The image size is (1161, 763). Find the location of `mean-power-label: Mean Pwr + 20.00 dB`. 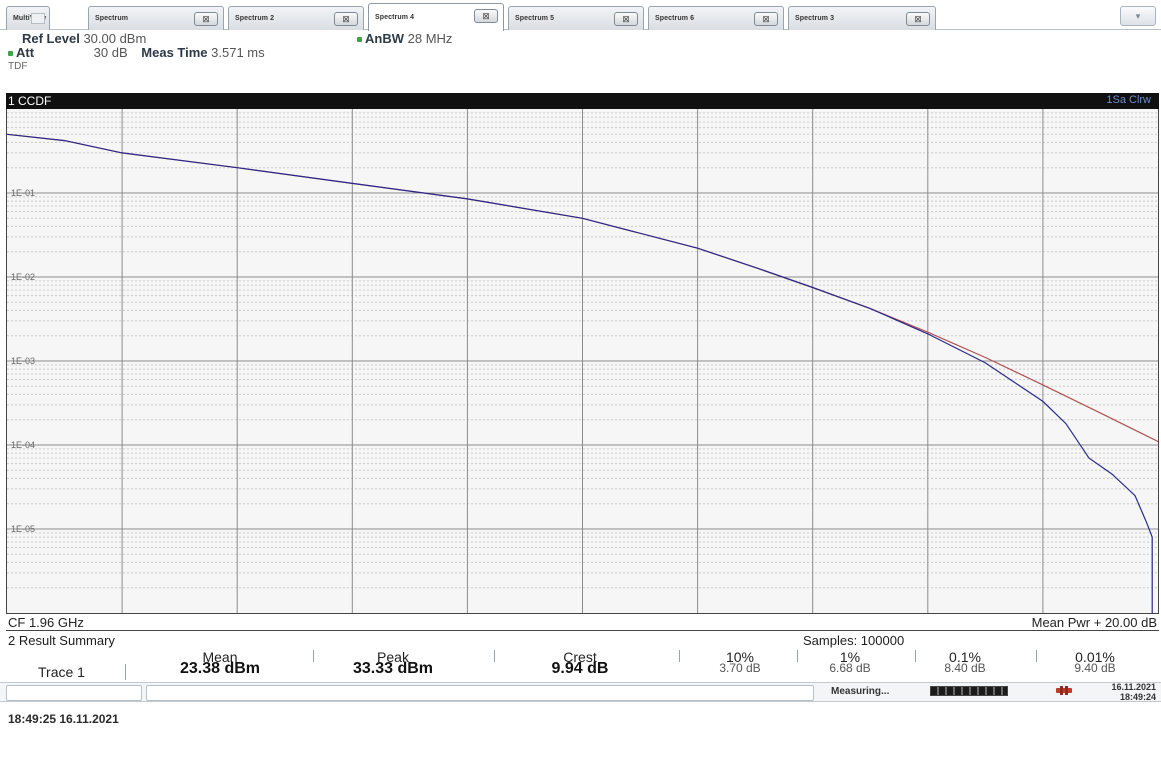

mean-power-label: Mean Pwr + 20.00 dB is located at coordinates (1094, 622).